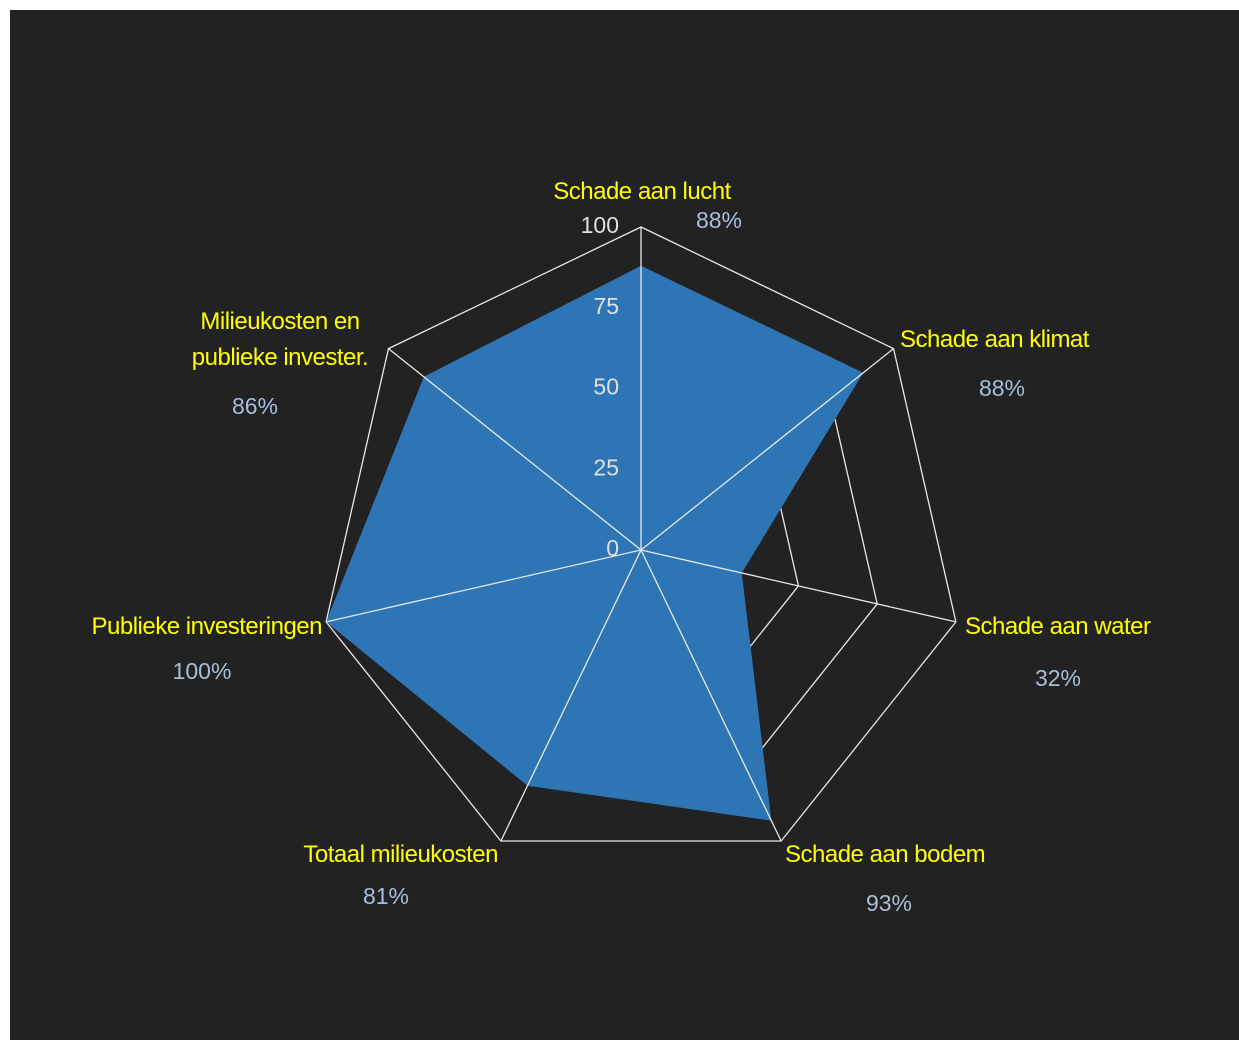  I want to click on category-label: Schade aan water, so click(1058, 626).